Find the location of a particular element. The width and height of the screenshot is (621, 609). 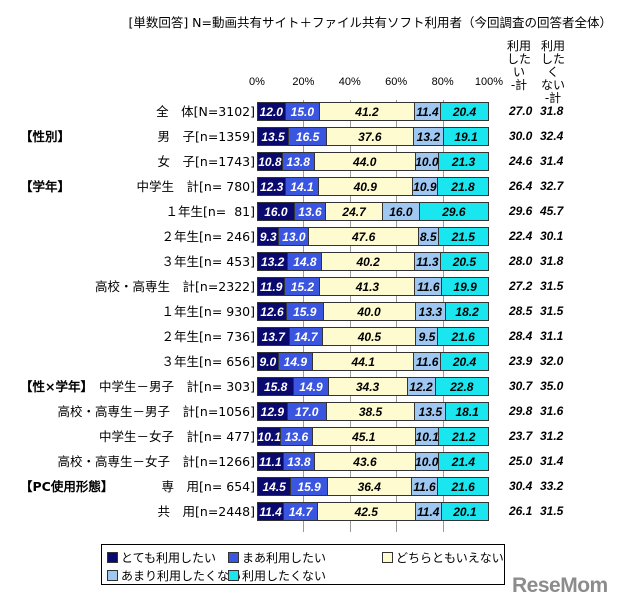

bar-segment: 40.2 is located at coordinates (368, 261).